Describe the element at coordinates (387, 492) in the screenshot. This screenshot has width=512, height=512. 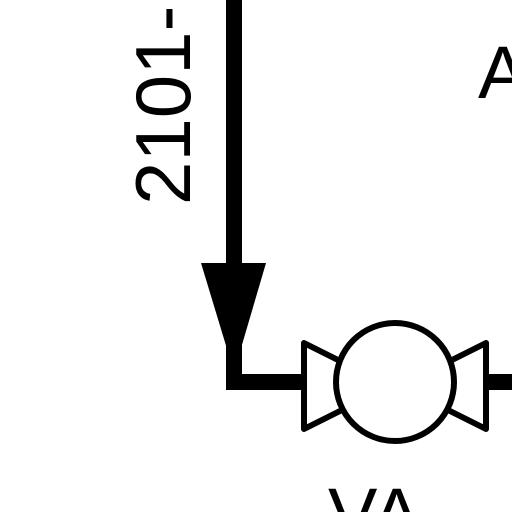
I see `valve-tag-label: VA-` at that location.